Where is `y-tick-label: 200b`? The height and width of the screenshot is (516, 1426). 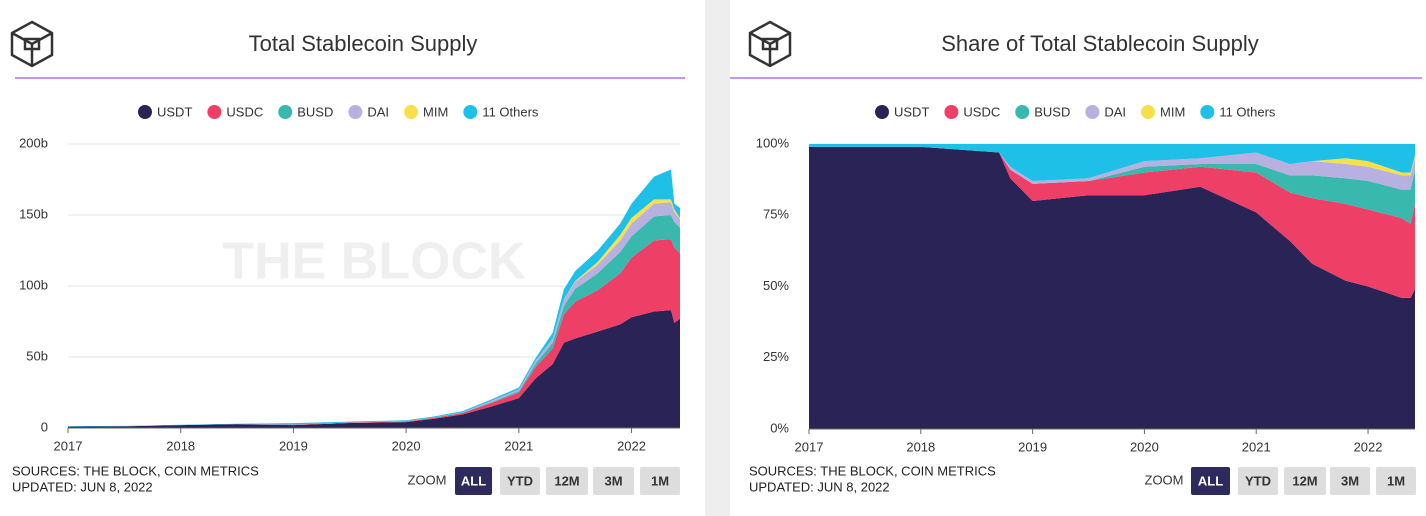 y-tick-label: 200b is located at coordinates (33, 142).